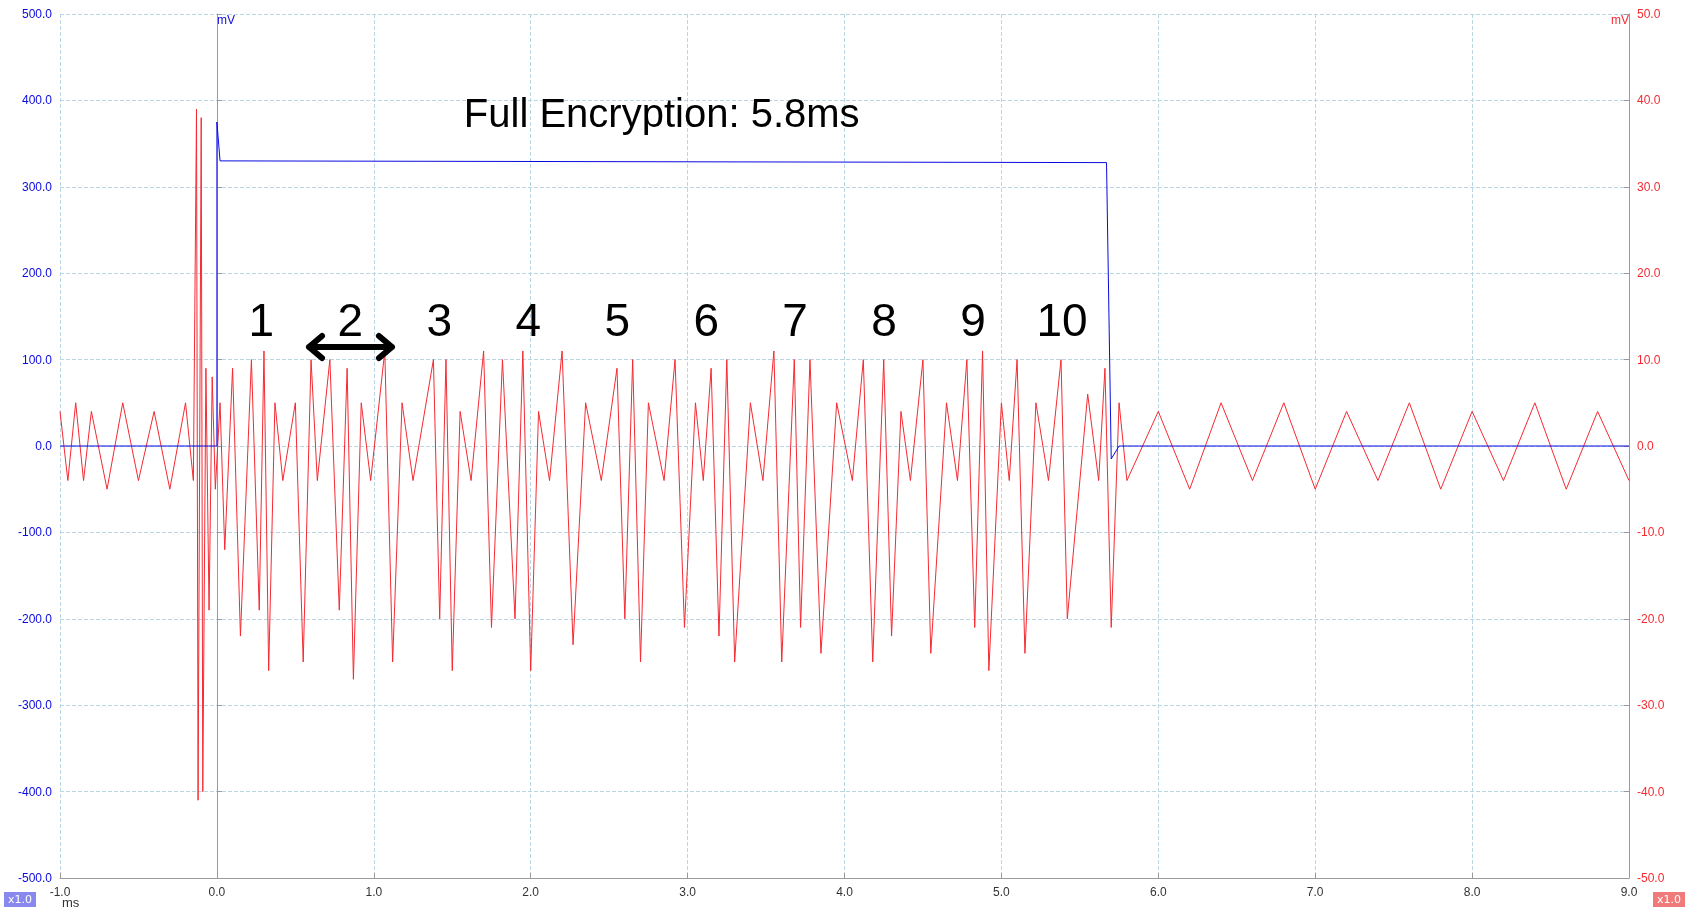 This screenshot has width=1689, height=924. What do you see at coordinates (973, 319) in the screenshot?
I see `annotation: 9` at bounding box center [973, 319].